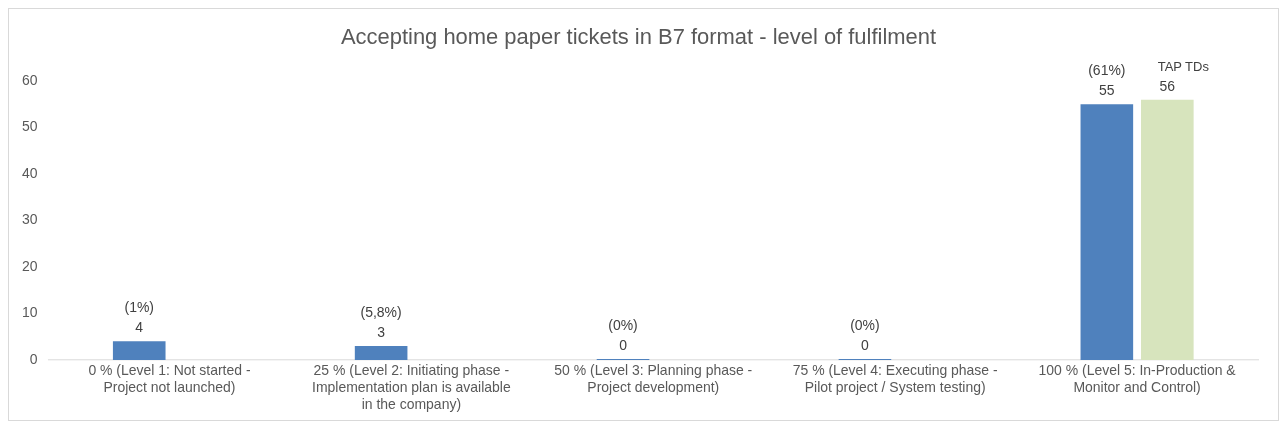 The width and height of the screenshot is (1287, 429). What do you see at coordinates (653, 378) in the screenshot?
I see `x-tick-label: 50 % (Level 3: Planning phase - Project development)` at bounding box center [653, 378].